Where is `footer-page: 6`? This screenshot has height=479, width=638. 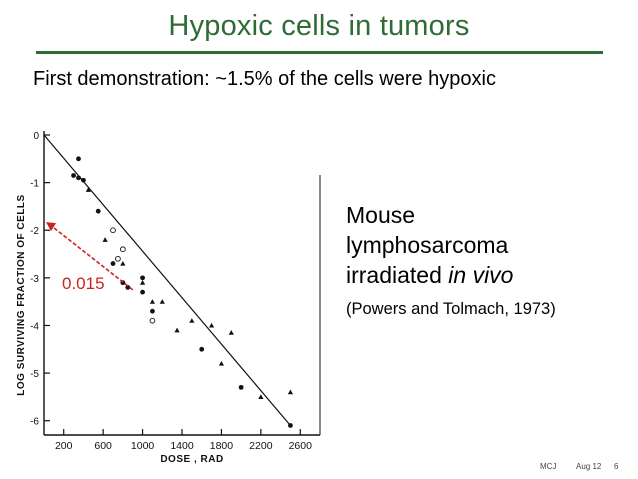
footer-page: 6 is located at coordinates (616, 466).